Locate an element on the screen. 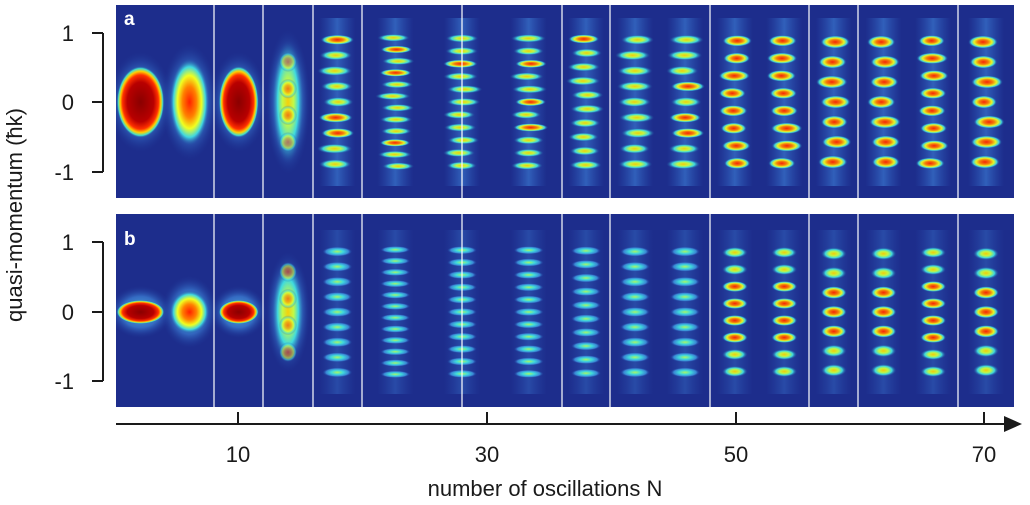  strip-a-group6-strip0 is located at coordinates (833, 102).